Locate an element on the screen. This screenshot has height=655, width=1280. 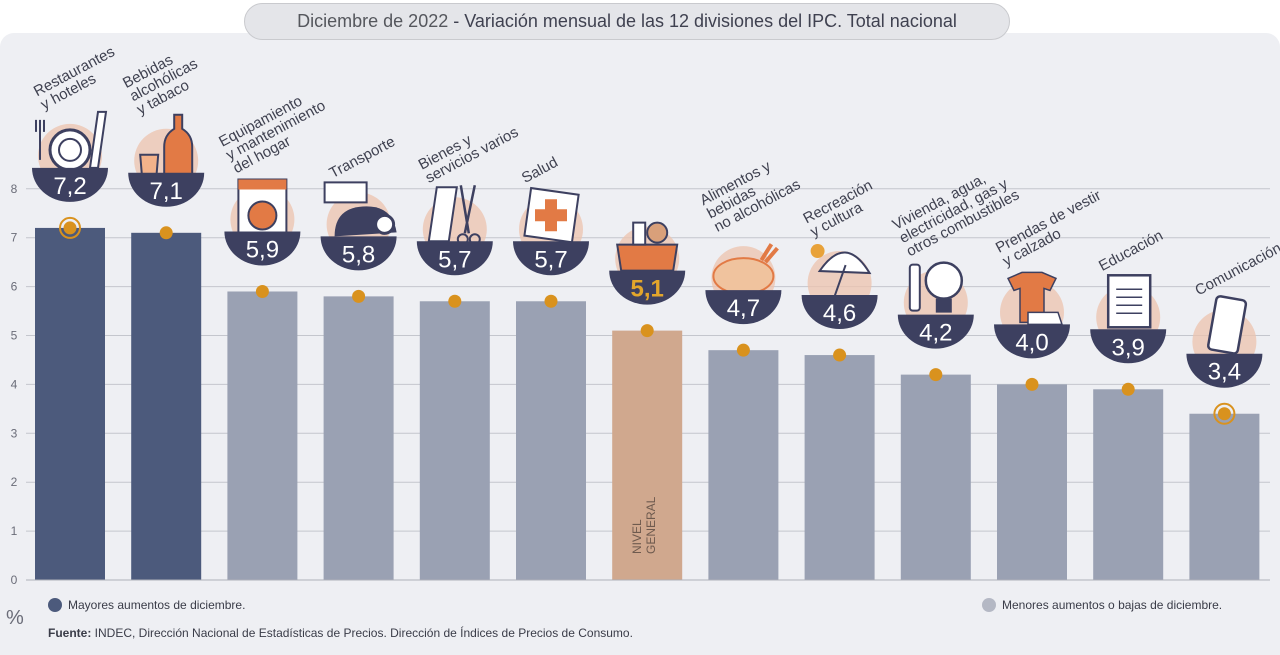
value-label: 7,2 is located at coordinates (69, 186).